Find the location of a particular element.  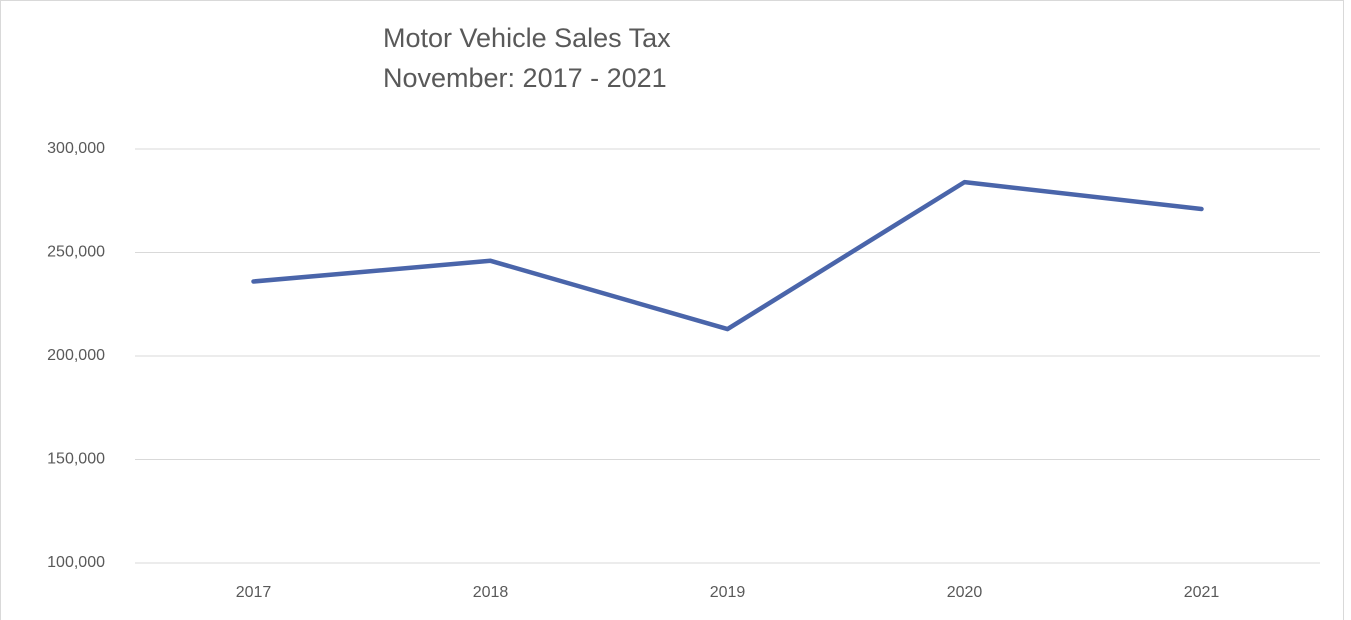

y-tick-label: 100,000 is located at coordinates (76, 562).